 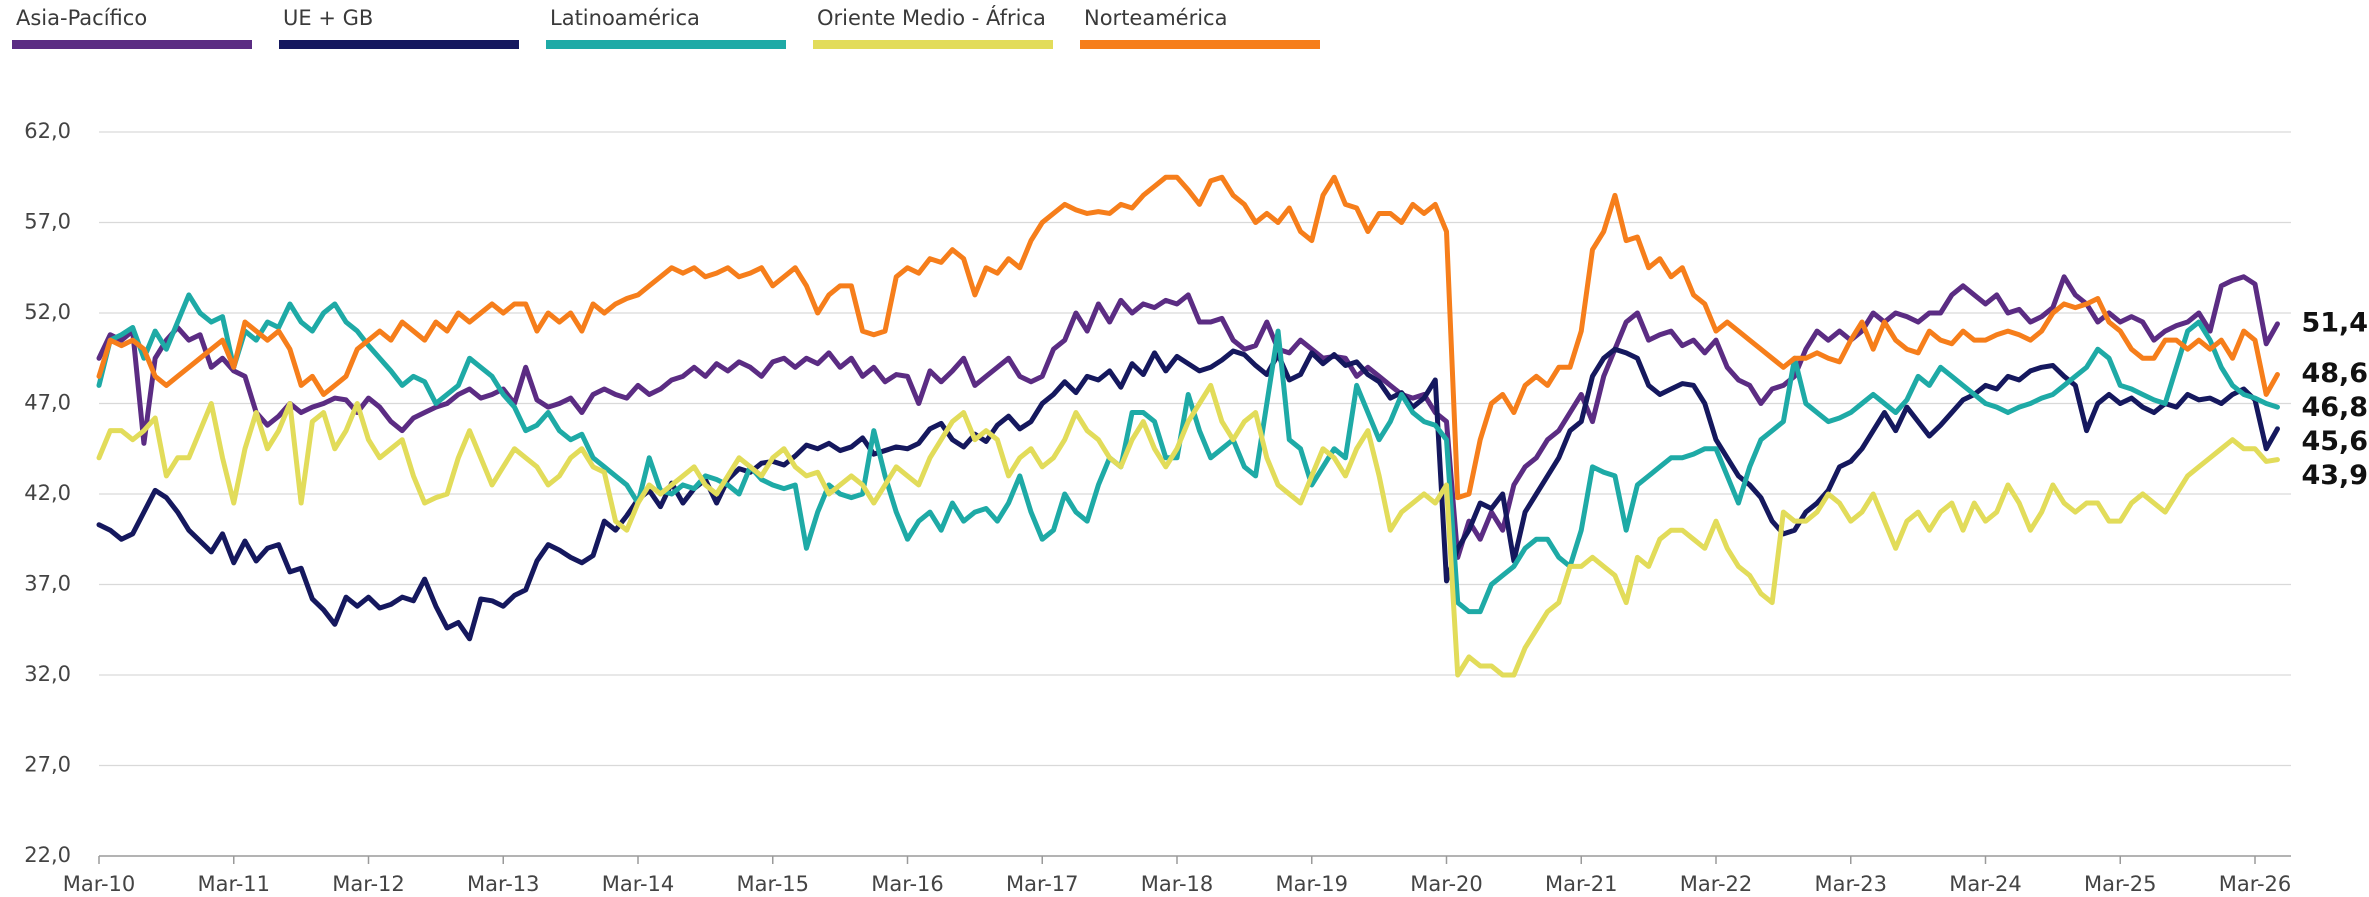 I want to click on y-tick-label: 22,0, so click(x=47, y=855).